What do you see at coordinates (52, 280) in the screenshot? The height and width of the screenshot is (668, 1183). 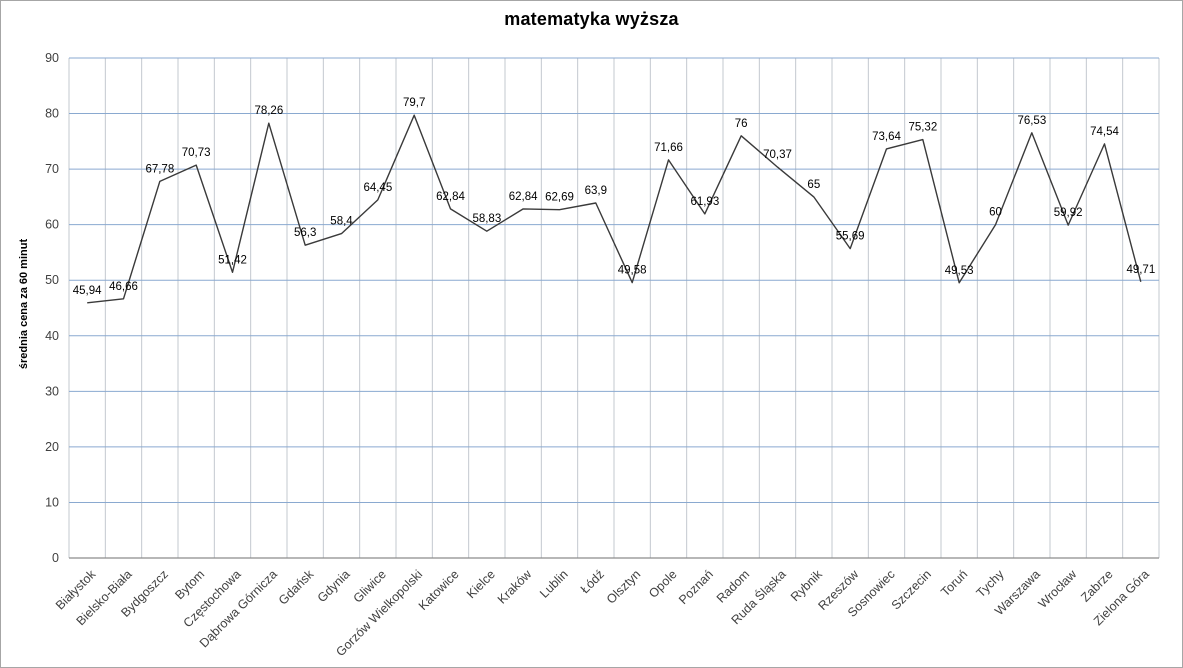 I see `y-tick-label: 50` at bounding box center [52, 280].